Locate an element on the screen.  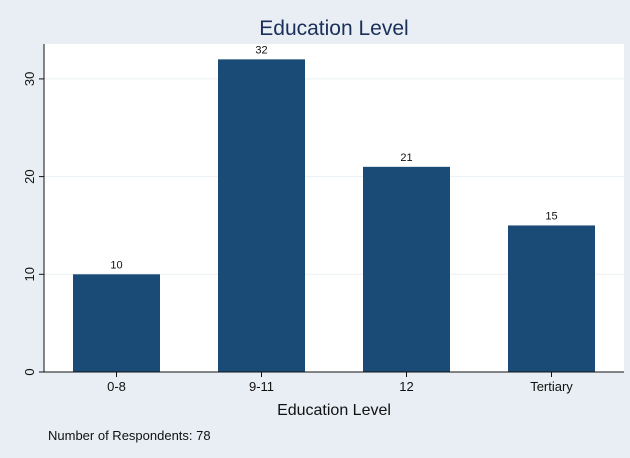
x-tick-label: 9-11 is located at coordinates (261, 386).